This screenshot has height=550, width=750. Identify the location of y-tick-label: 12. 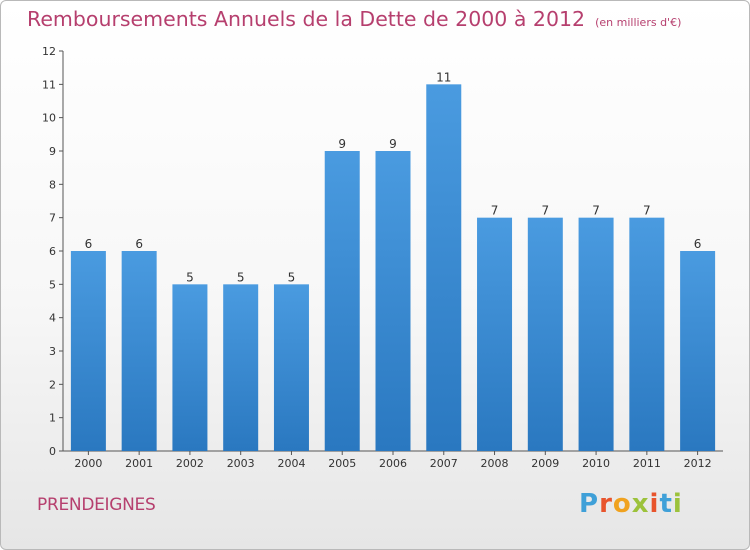
(49, 51).